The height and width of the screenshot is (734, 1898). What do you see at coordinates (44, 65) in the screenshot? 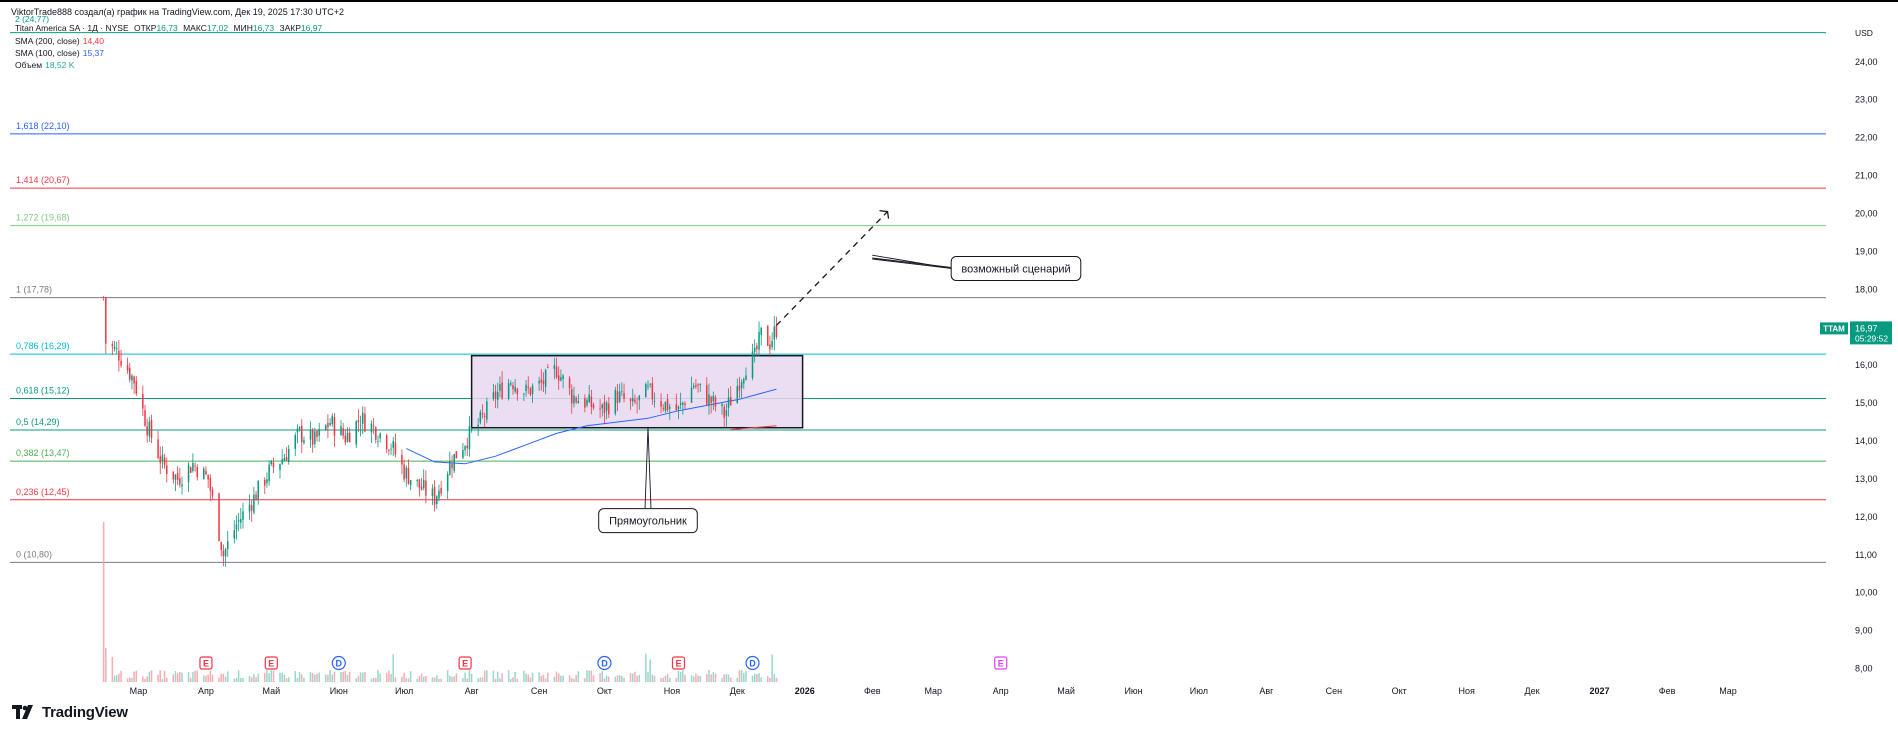
I see `indicator-volume: Объем 18,52 K` at bounding box center [44, 65].